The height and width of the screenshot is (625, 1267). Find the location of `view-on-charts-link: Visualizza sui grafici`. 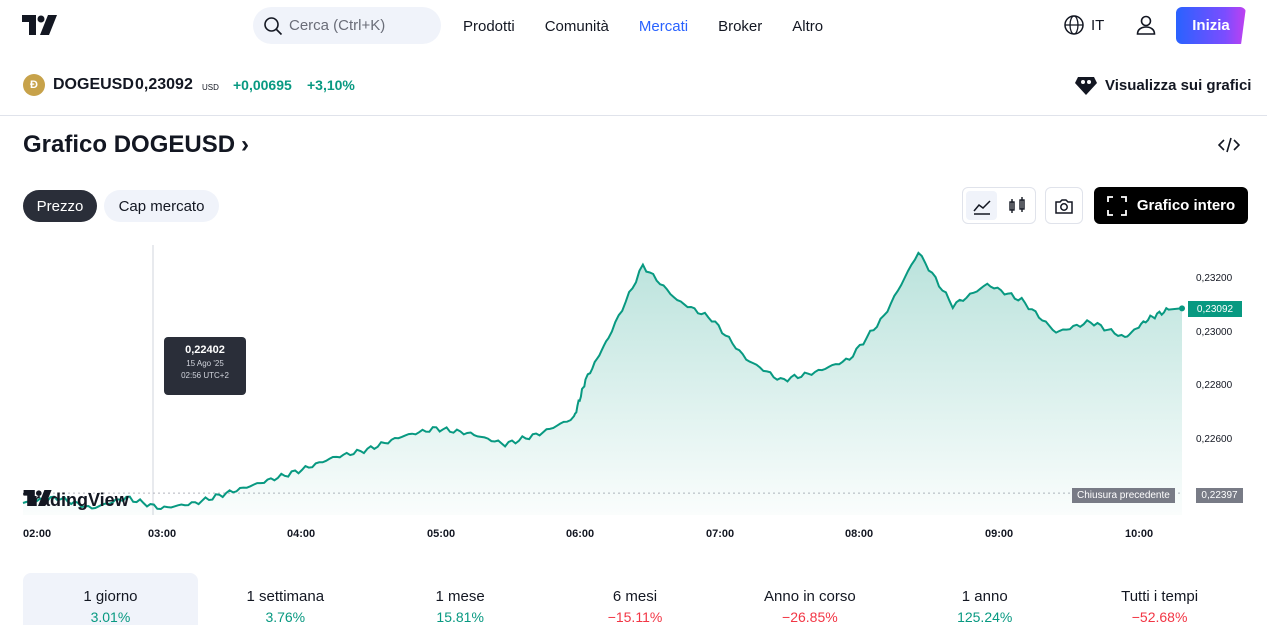

view-on-charts-link: Visualizza sui grafici is located at coordinates (1162, 85).